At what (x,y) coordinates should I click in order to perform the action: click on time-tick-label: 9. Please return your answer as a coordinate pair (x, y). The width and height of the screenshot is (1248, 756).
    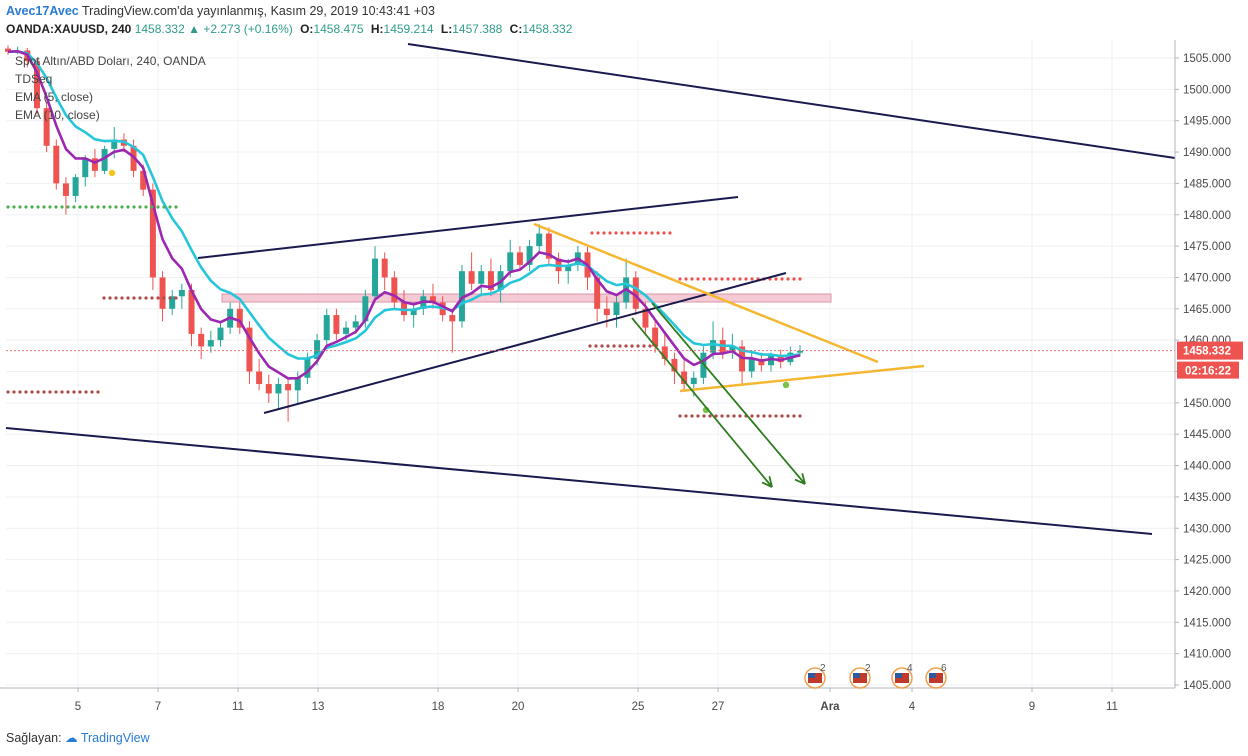
    Looking at the image, I should click on (1032, 707).